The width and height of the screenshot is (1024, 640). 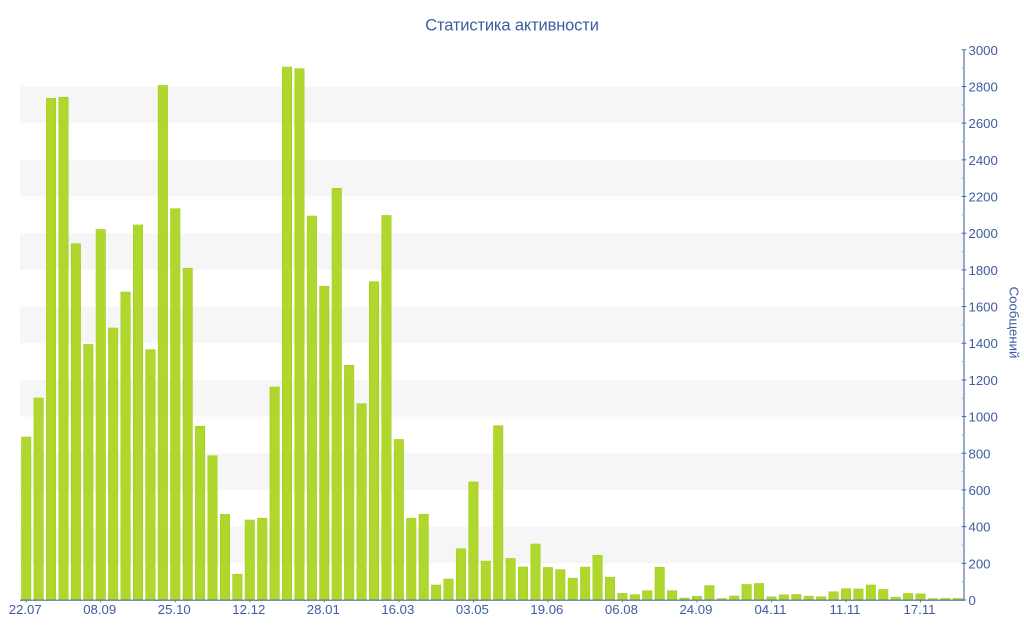 I want to click on svg-text: 3000, so click(x=983, y=50).